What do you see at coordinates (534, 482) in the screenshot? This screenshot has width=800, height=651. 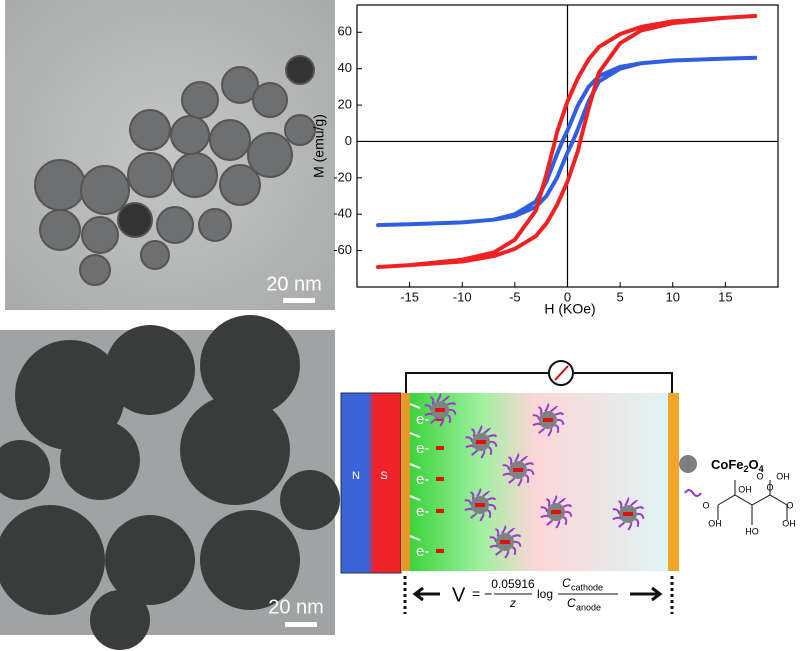 I see `electrolyte` at bounding box center [534, 482].